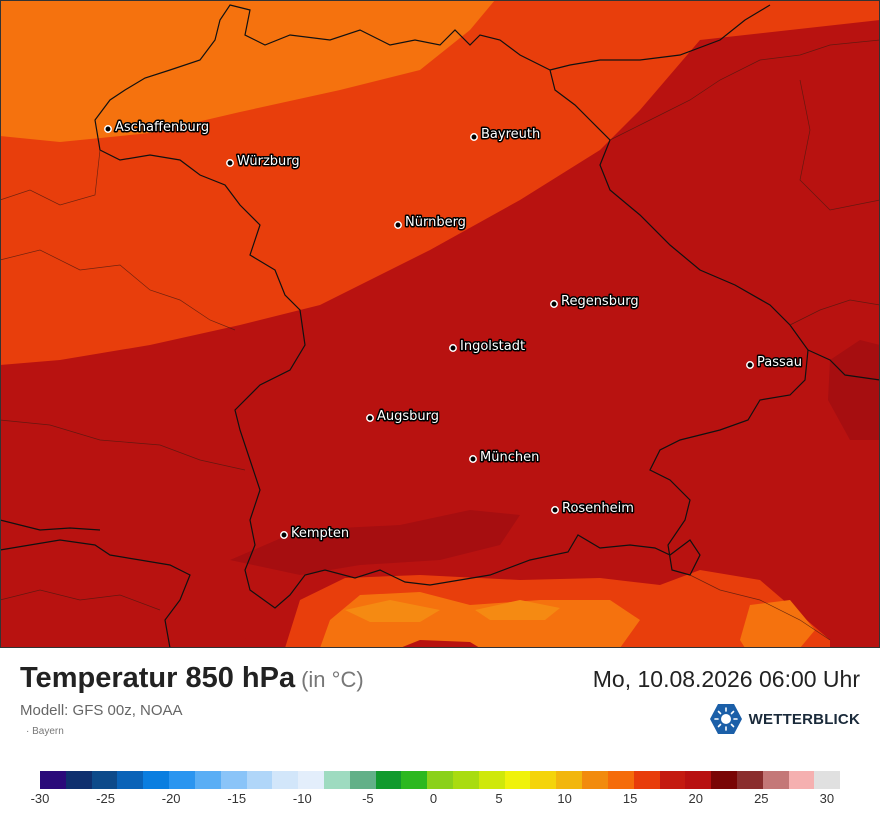 The width and height of the screenshot is (880, 830). I want to click on city-label: München, so click(509, 457).